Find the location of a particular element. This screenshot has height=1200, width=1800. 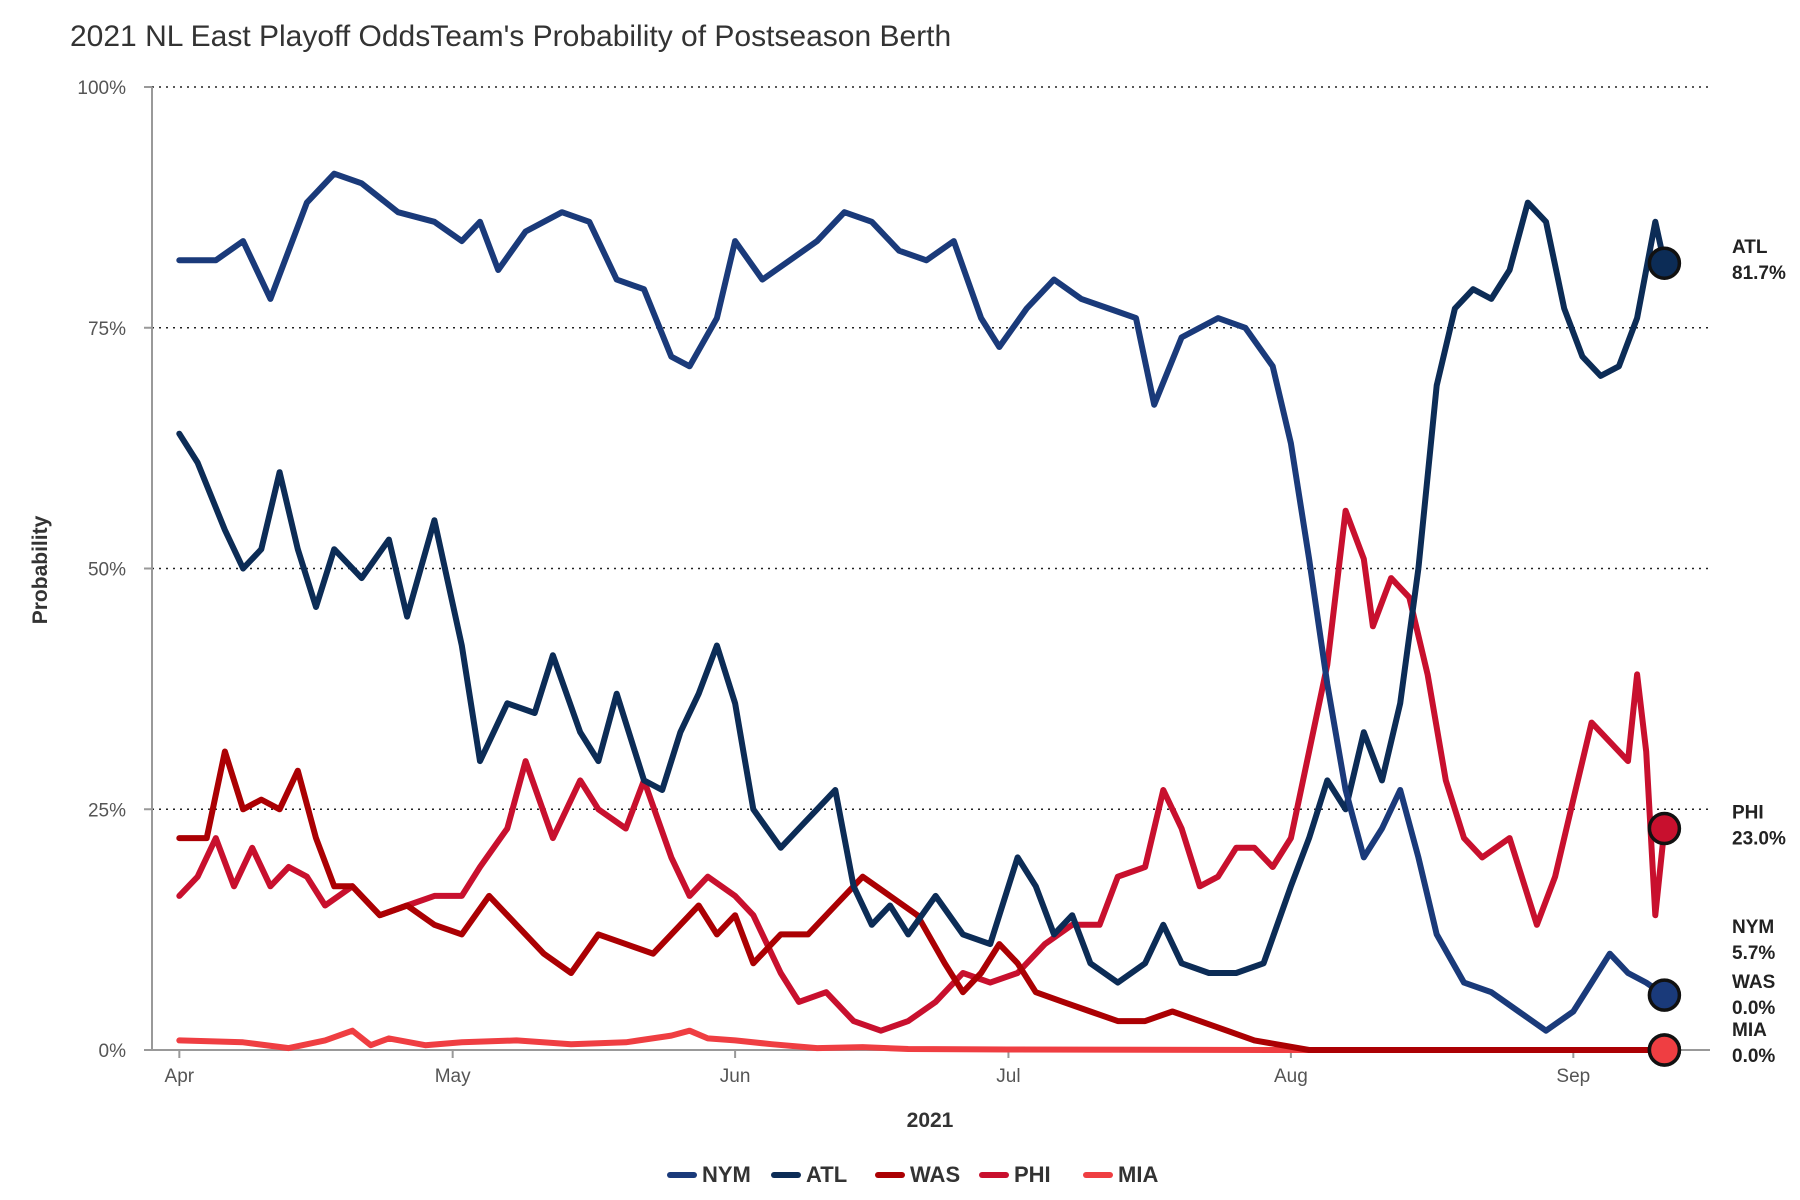

legend: NYM ATL WAS PHI MIA is located at coordinates (912, 1174).